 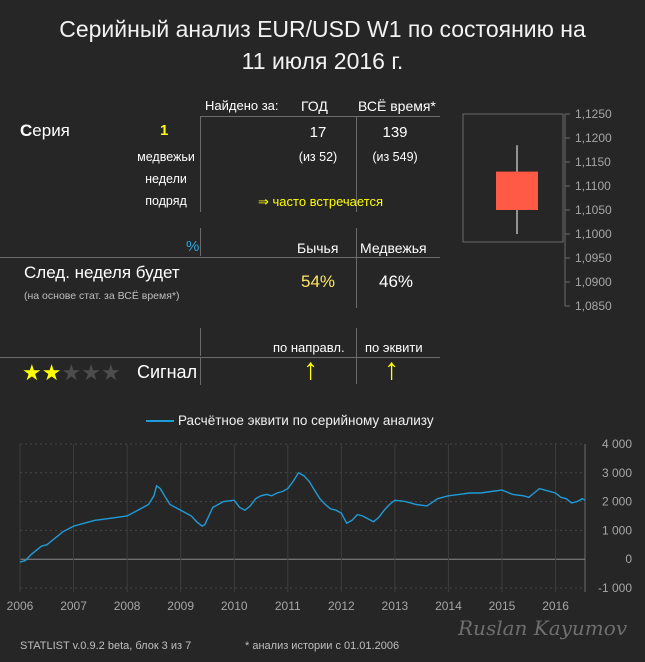 What do you see at coordinates (288, 606) in the screenshot?
I see `equity-x-tick-label: 2011` at bounding box center [288, 606].